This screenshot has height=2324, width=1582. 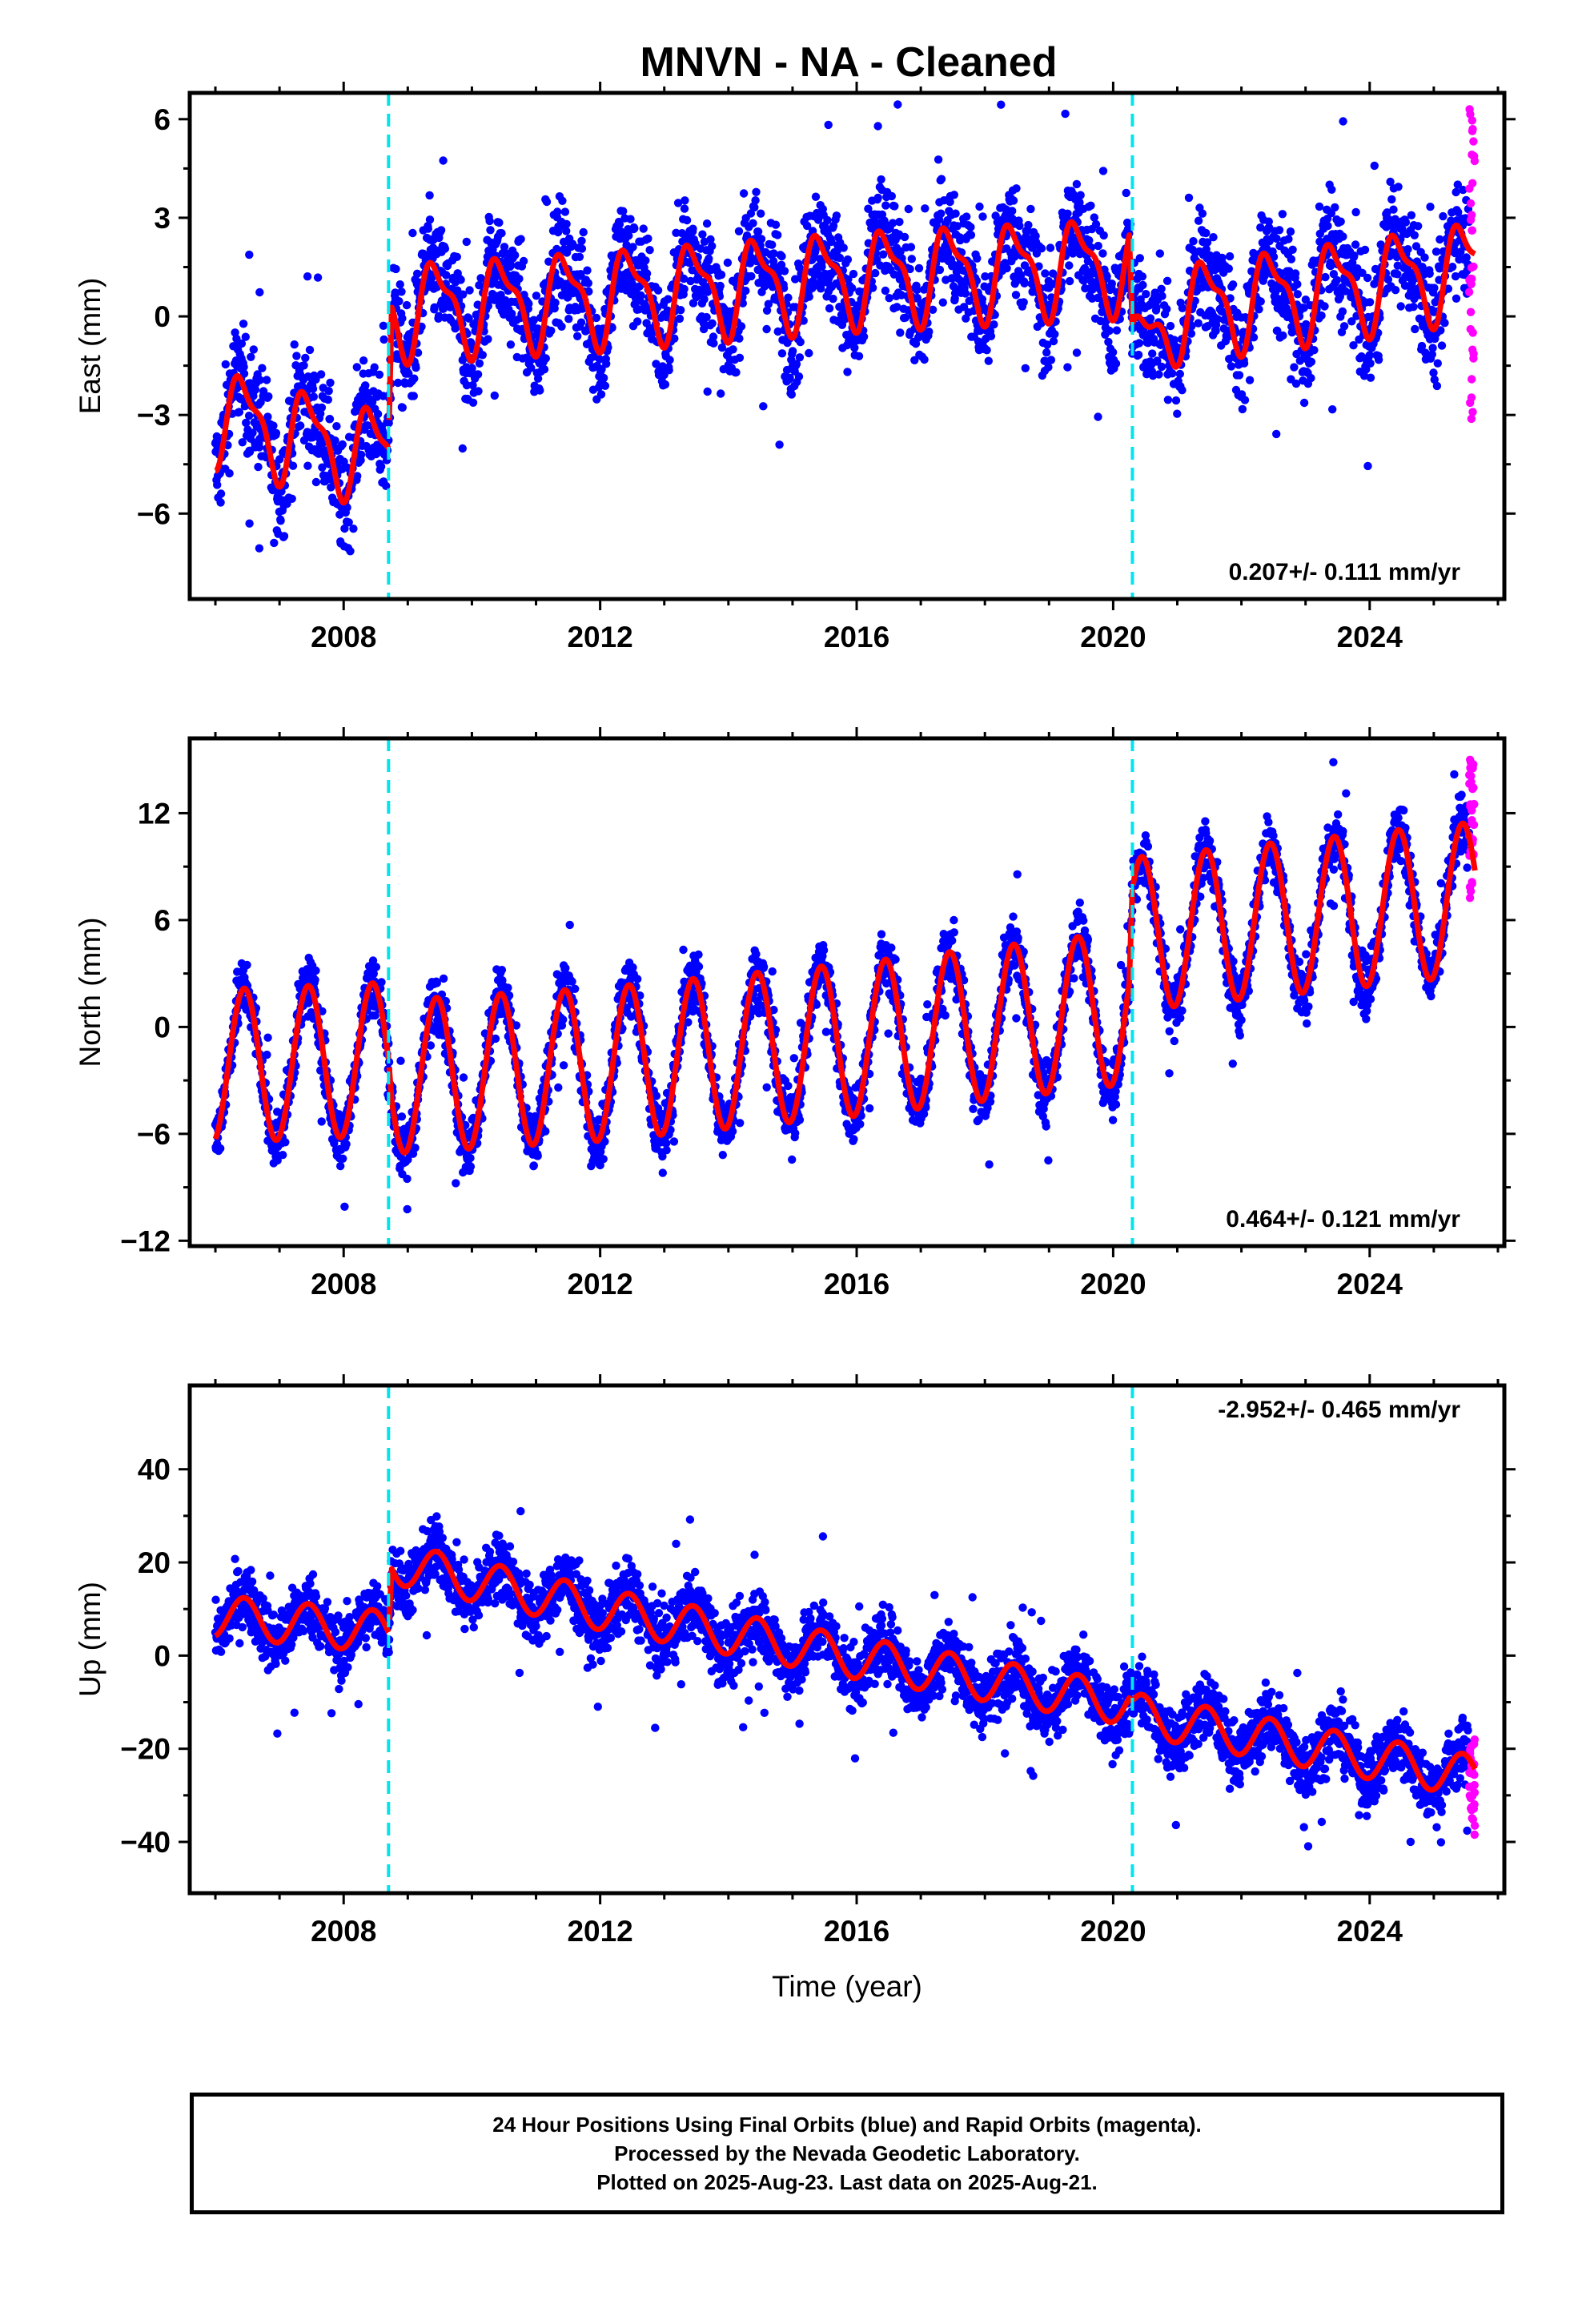 What do you see at coordinates (856, 637) in the screenshot?
I see `x-tick-label: 2016` at bounding box center [856, 637].